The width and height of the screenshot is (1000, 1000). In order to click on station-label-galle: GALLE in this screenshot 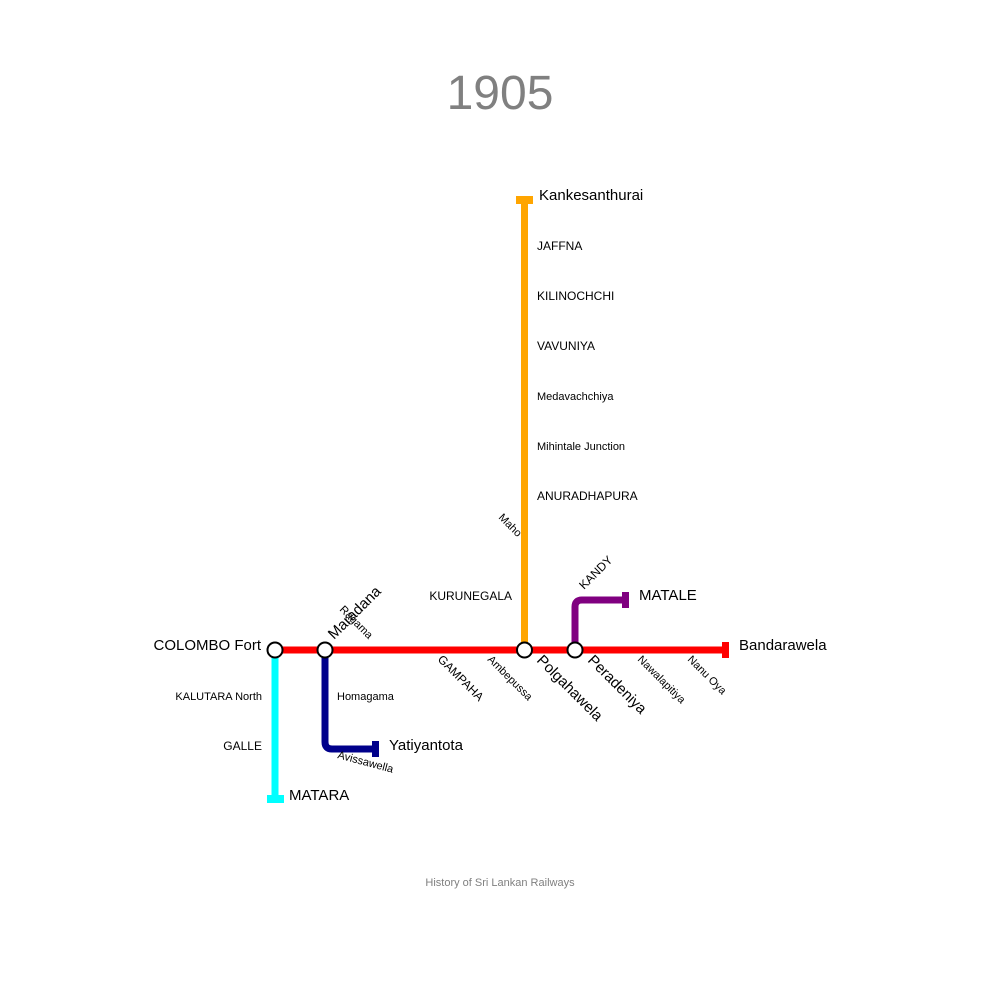, I will do `click(242, 746)`.